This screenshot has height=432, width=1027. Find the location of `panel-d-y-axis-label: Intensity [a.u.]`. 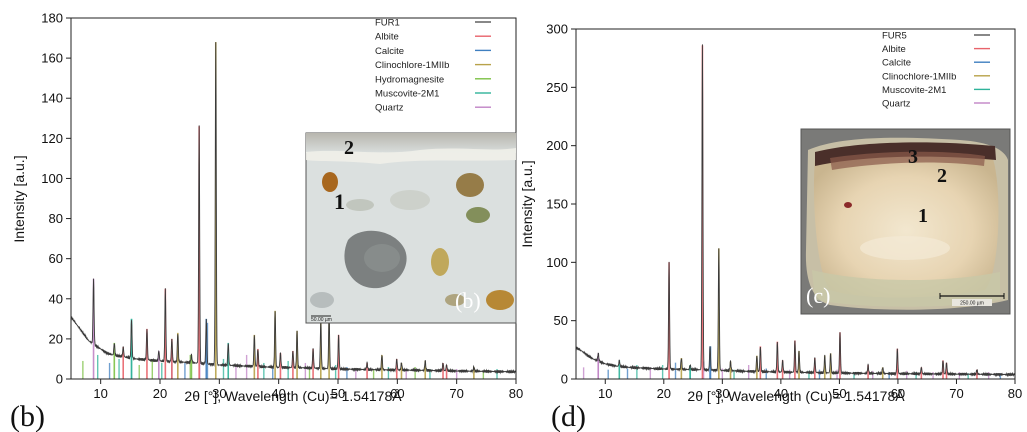

panel-d-y-axis-label: Intensity [a.u.] is located at coordinates (527, 203).